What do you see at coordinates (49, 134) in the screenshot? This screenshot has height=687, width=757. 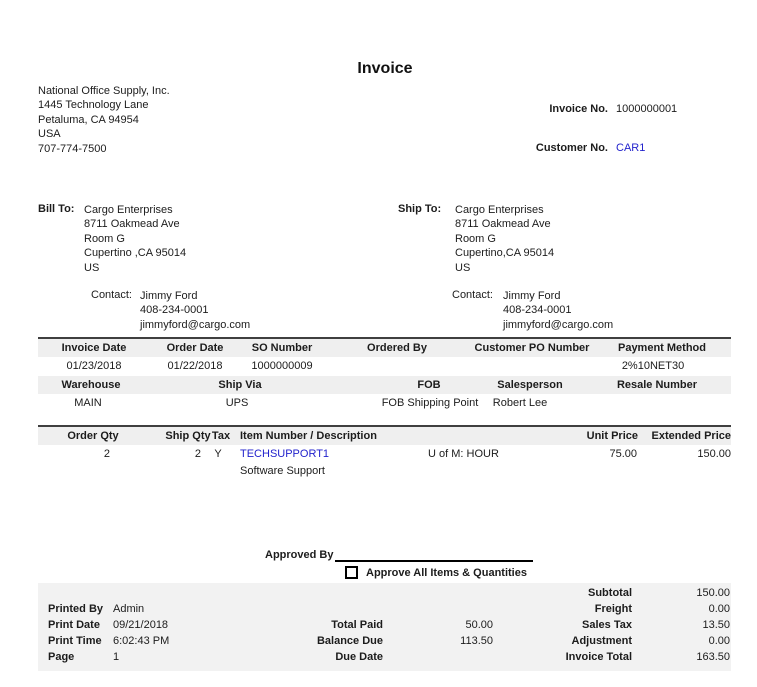 I see `company-address-line: USA` at bounding box center [49, 134].